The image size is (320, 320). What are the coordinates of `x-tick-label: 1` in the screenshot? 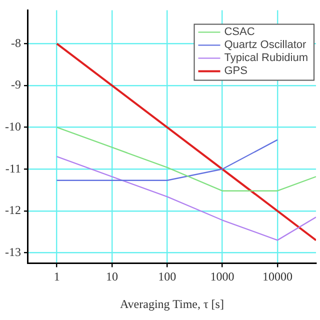 It's located at (57, 277).